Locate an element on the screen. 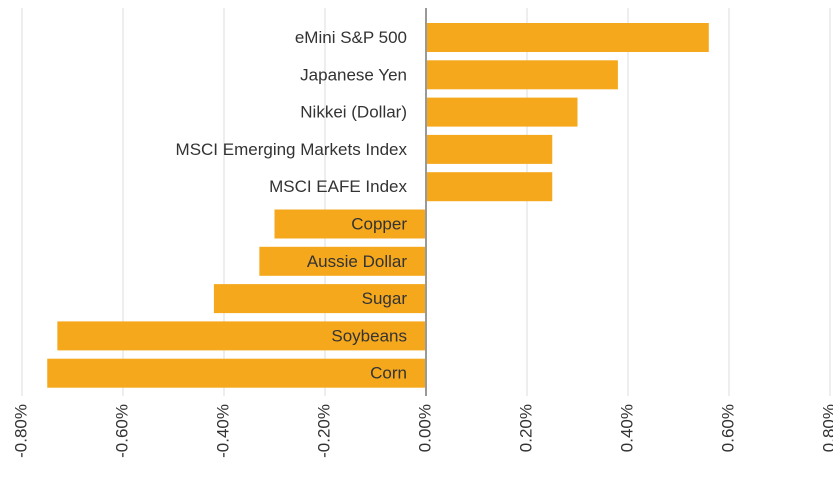 Image resolution: width=833 pixels, height=479 pixels. category-label: Aussie Dollar is located at coordinates (357, 261).